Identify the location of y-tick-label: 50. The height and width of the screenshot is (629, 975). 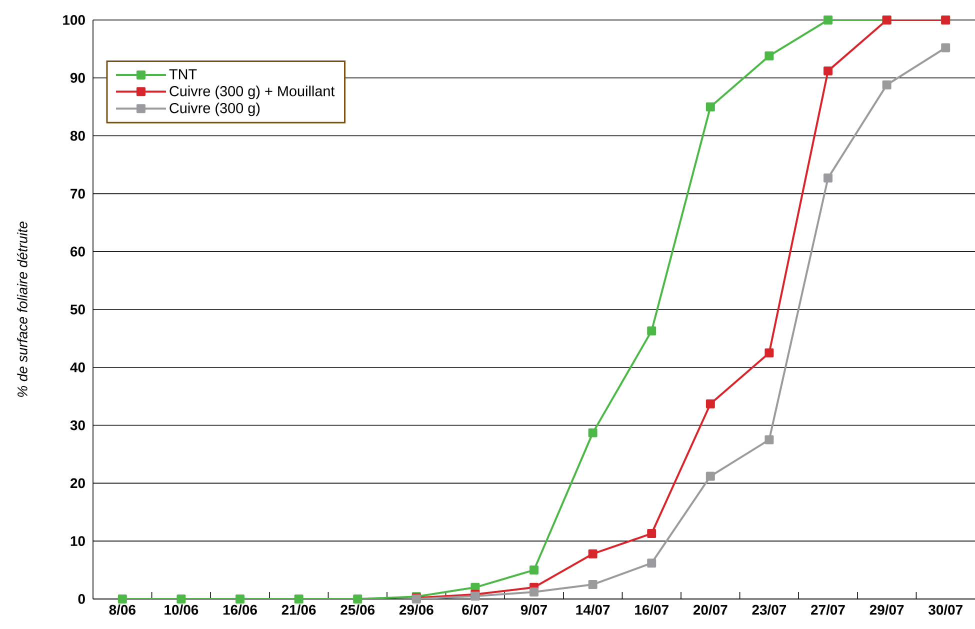
(77, 309).